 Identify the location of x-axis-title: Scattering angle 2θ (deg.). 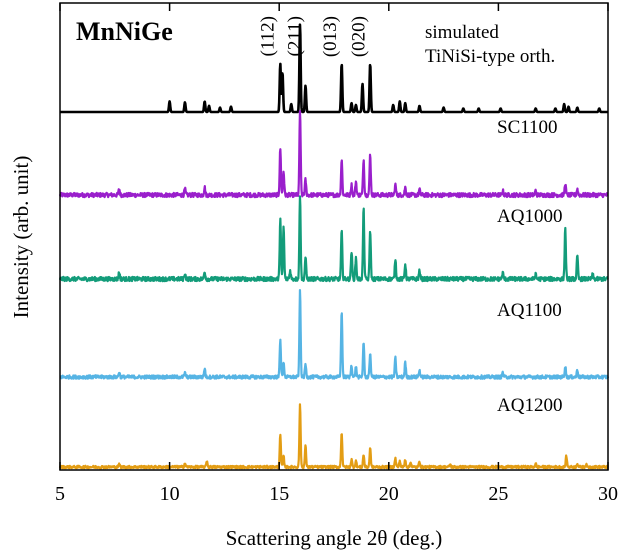
(334, 538).